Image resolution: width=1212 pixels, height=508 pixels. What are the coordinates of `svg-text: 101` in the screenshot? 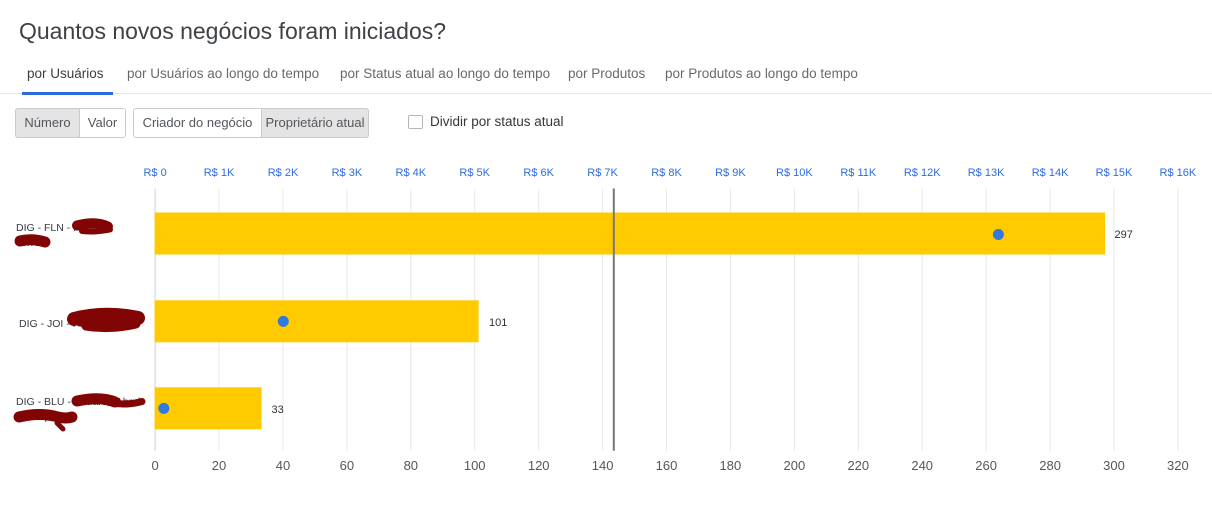 It's located at (498, 323).